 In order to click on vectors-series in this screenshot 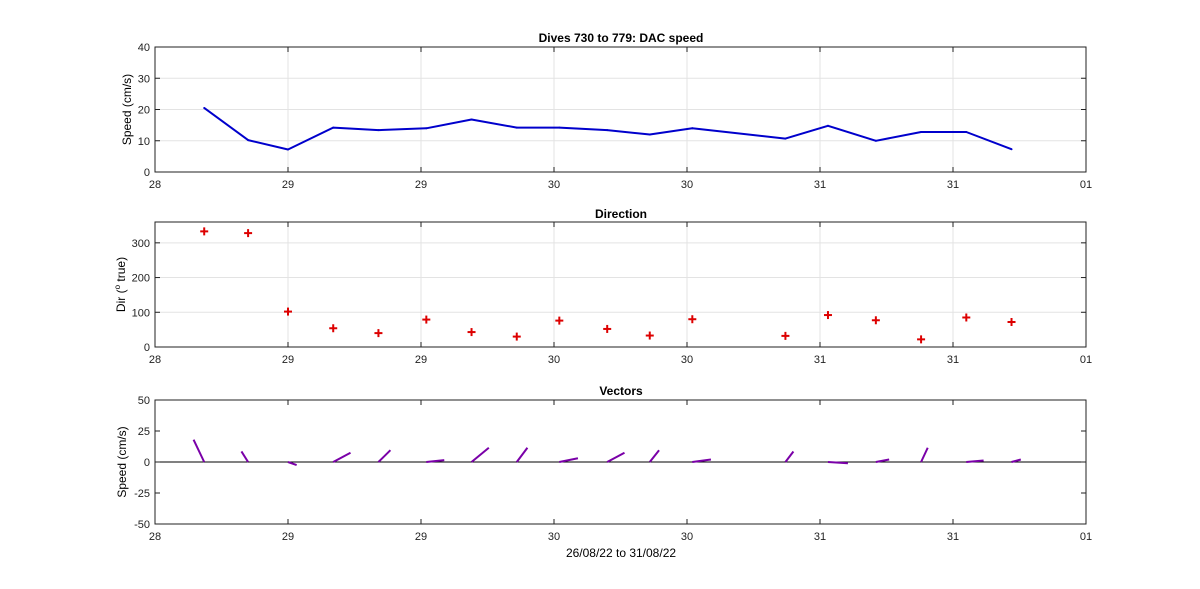, I will do `click(607, 453)`.